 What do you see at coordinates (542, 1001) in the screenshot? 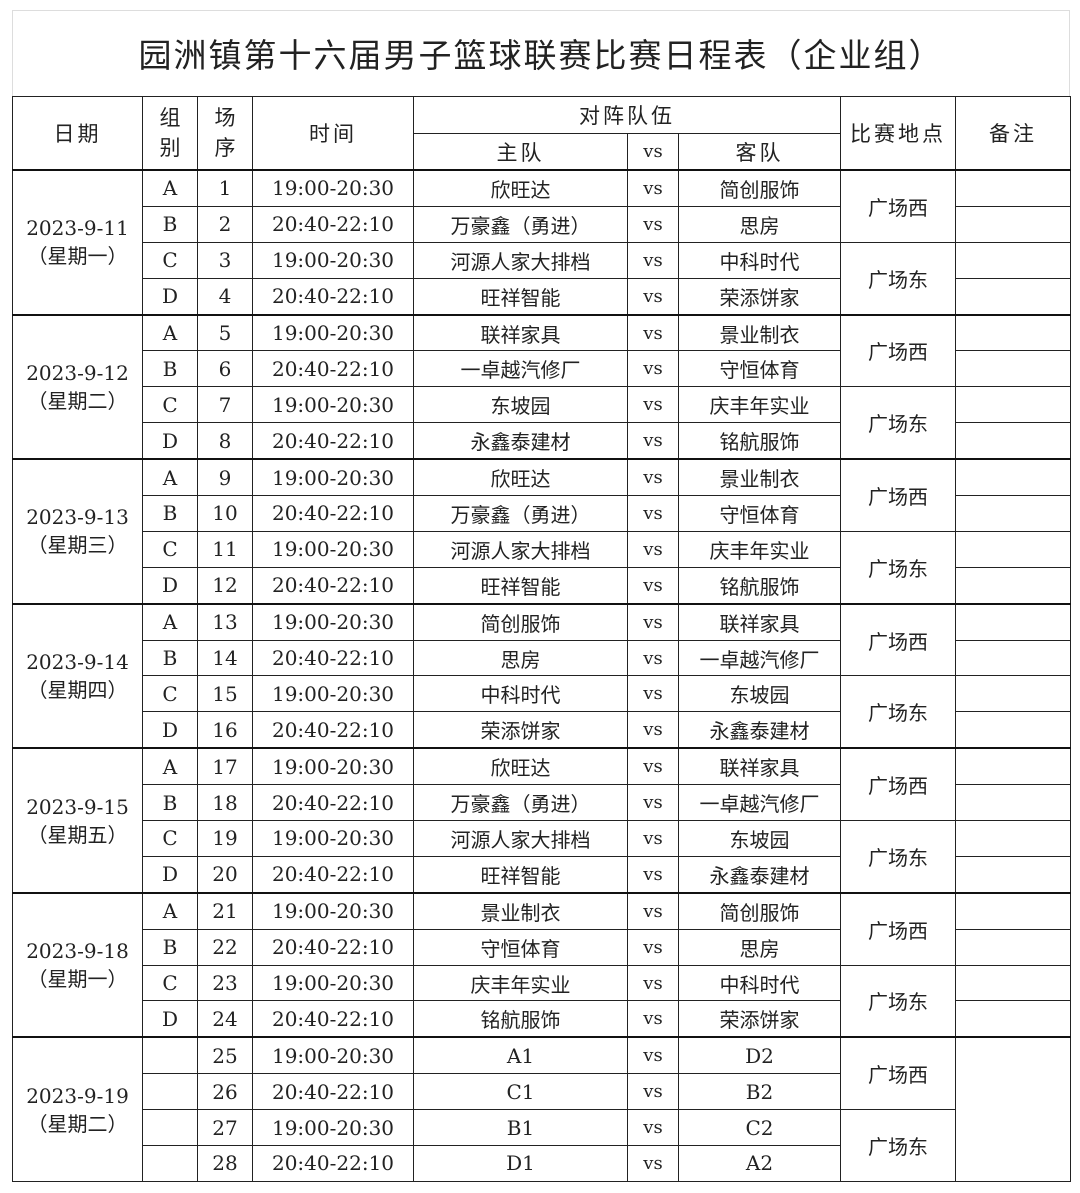
I see `table-row: C 23 19:00-20:30 庆丰年实业 vs 中科时代 广场东` at bounding box center [542, 1001].